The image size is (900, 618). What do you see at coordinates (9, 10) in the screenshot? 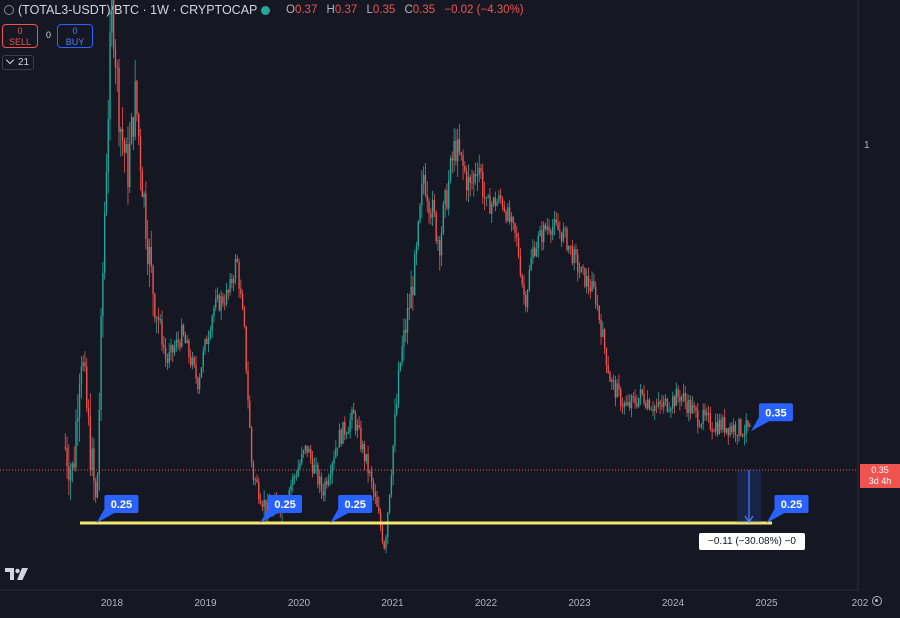
I see `collapse-icon` at bounding box center [9, 10].